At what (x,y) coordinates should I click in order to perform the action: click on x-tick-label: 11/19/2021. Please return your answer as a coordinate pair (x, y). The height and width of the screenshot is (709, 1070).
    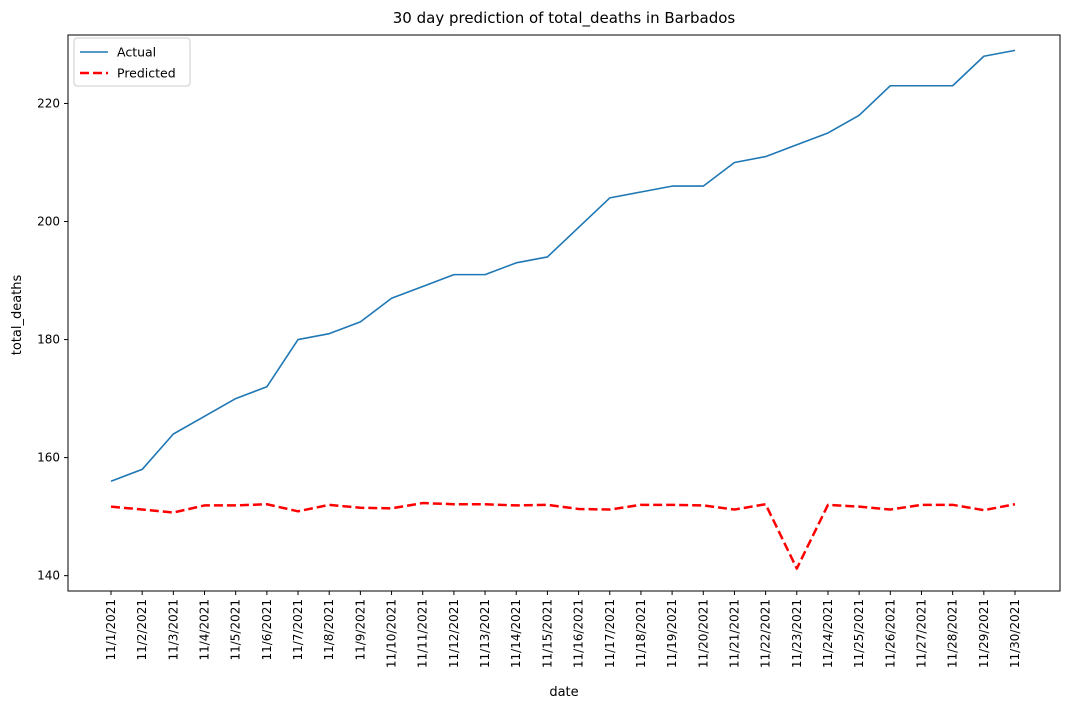
    Looking at the image, I should click on (672, 633).